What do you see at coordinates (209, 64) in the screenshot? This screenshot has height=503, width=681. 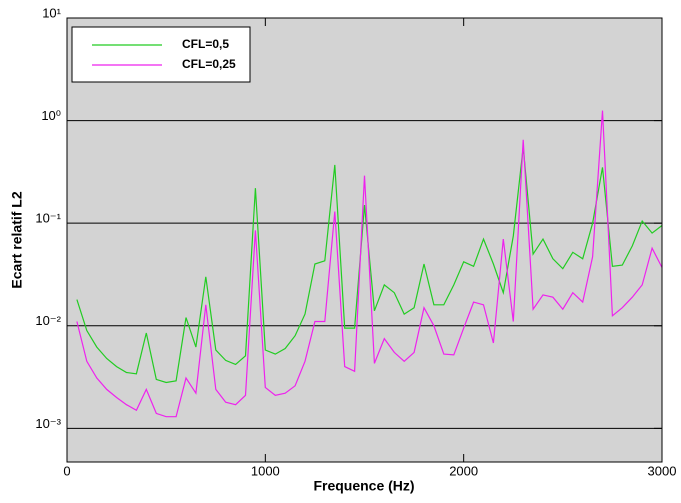 I see `legend-label: CFL=0,25` at bounding box center [209, 64].